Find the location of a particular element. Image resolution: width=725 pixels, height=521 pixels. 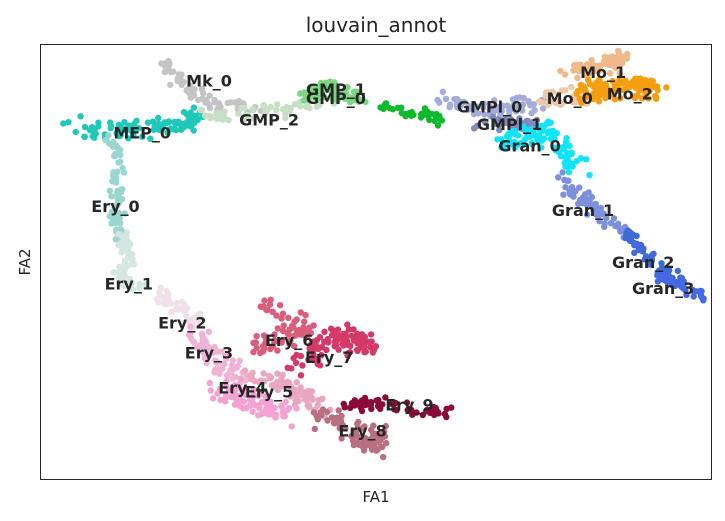

cluster-label-GMPl_1: GMPl_1 is located at coordinates (509, 124).